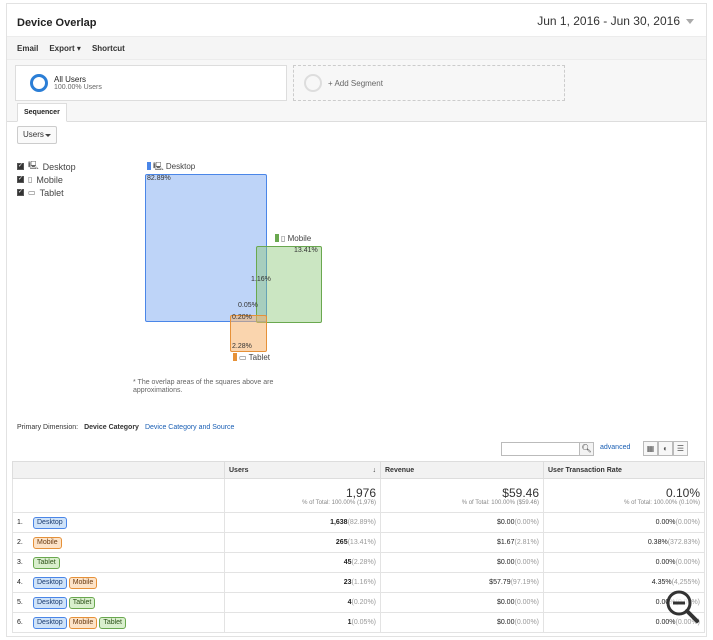 This screenshot has width=713, height=640. Describe the element at coordinates (683, 542) in the screenshot. I see `rate-cell-pct: (372.83%)` at that location.